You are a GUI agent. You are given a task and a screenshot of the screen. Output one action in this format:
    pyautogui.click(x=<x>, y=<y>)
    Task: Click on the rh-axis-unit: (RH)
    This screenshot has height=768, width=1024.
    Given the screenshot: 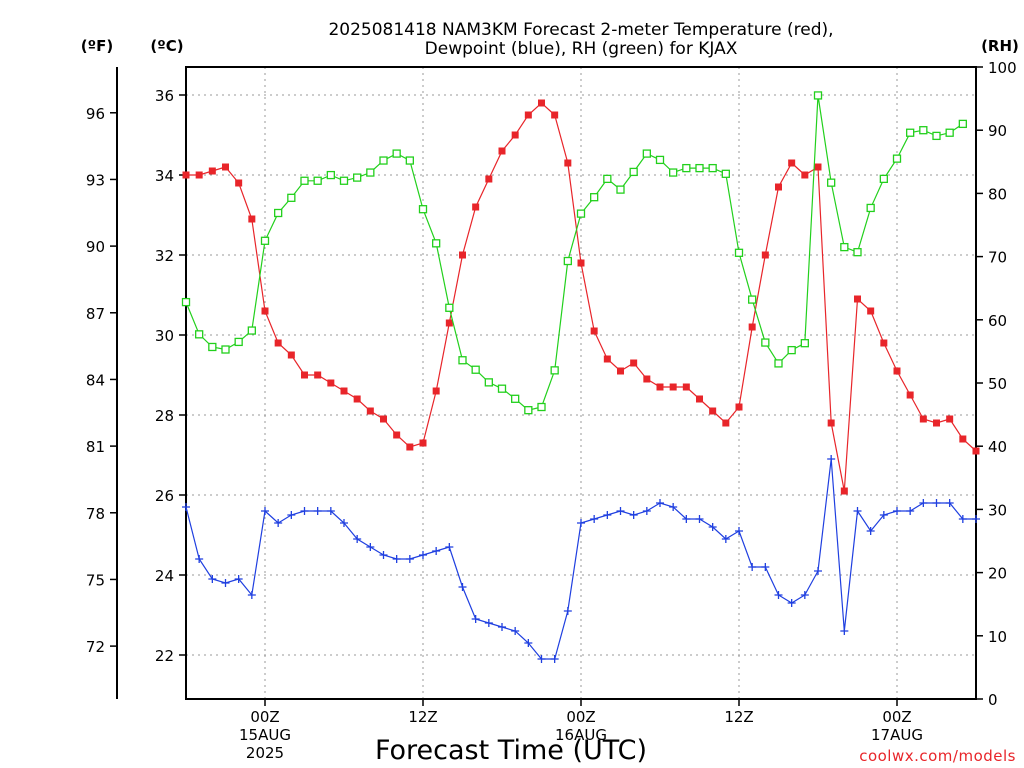 What is the action you would take?
    pyautogui.click(x=1000, y=46)
    